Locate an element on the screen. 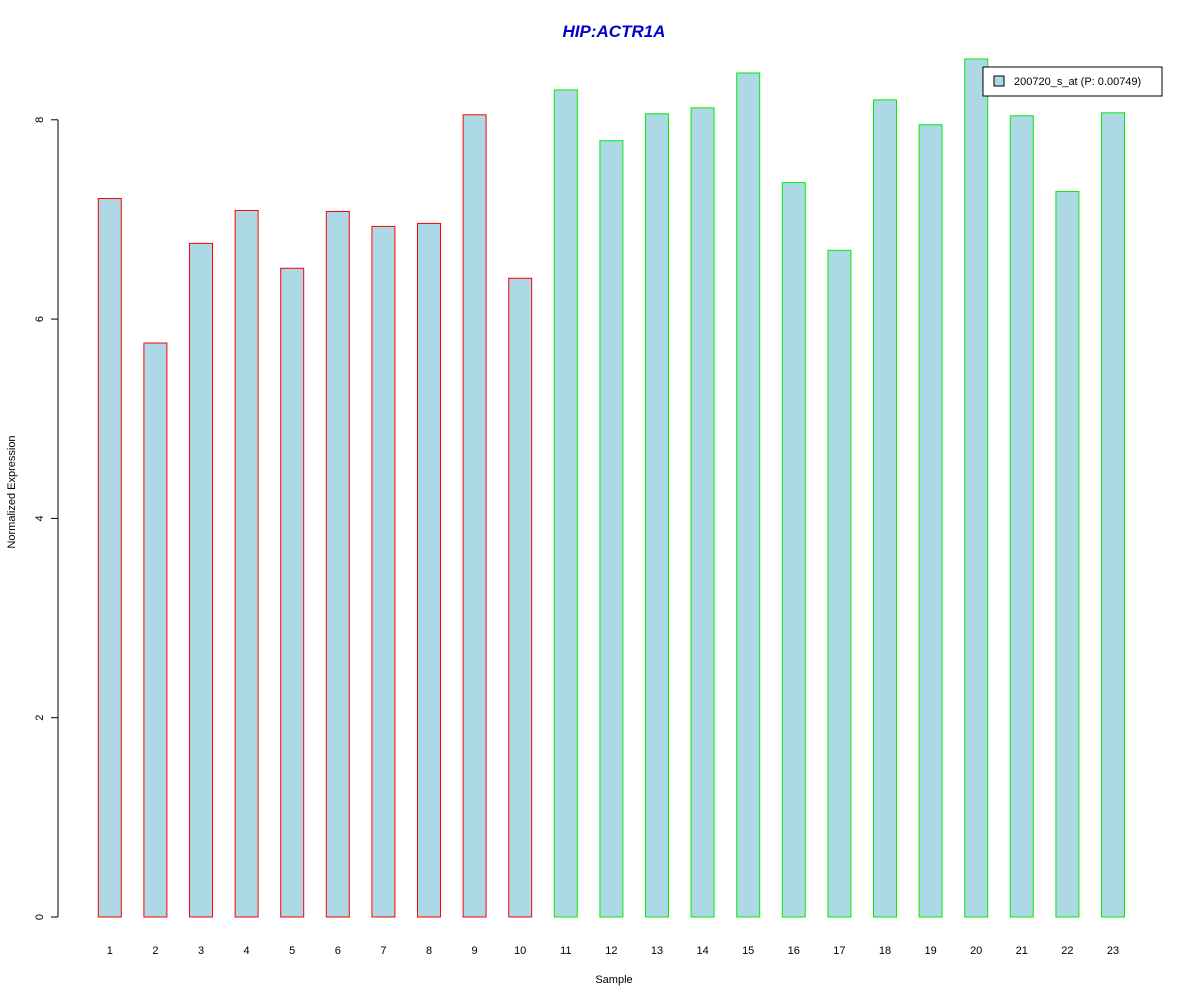  x-tick-label: 13 is located at coordinates (657, 951).